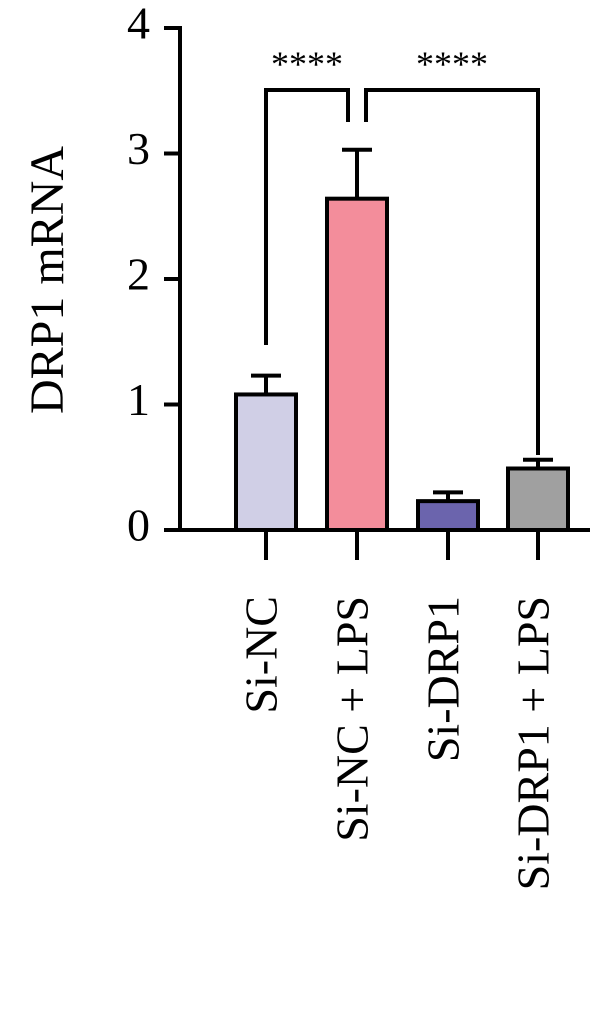 The width and height of the screenshot is (600, 1032). Describe the element at coordinates (138, 274) in the screenshot. I see `y-tick-label: 2` at that location.